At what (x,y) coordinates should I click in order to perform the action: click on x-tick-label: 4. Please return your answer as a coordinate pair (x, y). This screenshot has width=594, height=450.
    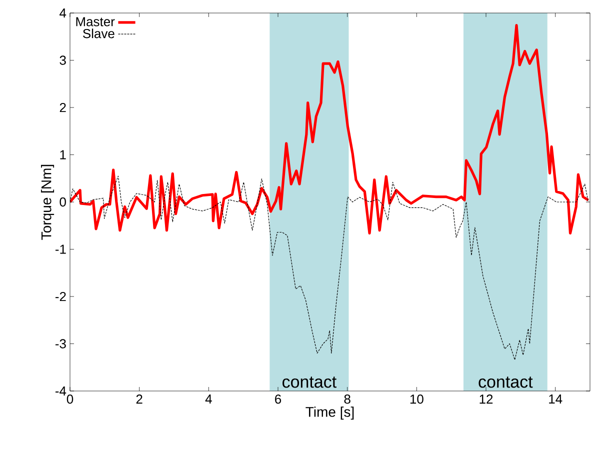
    Looking at the image, I should click on (208, 399).